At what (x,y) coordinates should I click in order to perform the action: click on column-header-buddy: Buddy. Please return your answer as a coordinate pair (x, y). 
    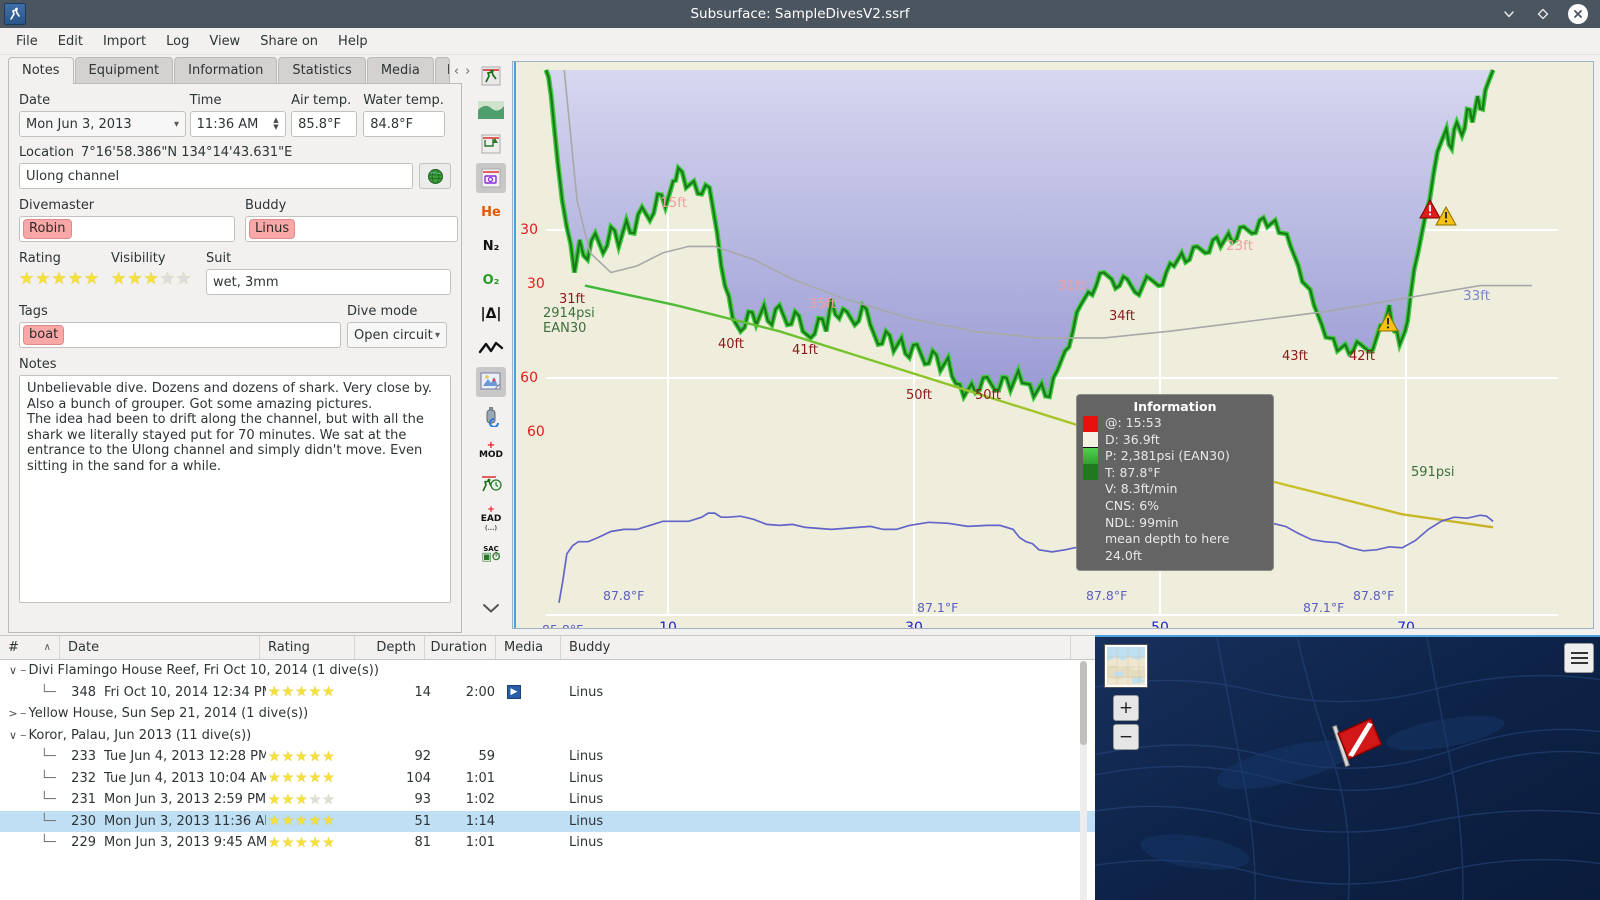
    Looking at the image, I should click on (816, 647).